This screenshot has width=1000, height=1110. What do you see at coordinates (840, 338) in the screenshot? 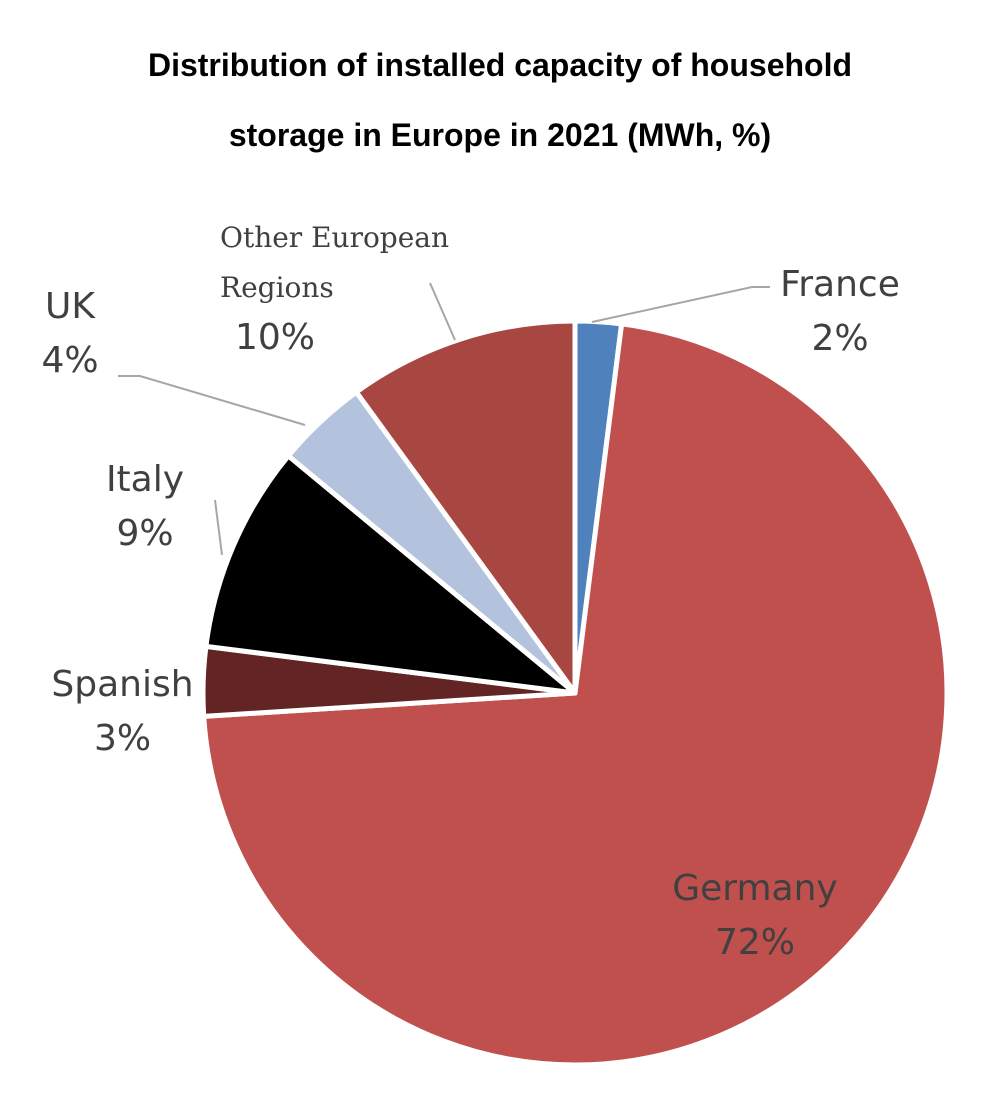
I see `value-label: 2%` at bounding box center [840, 338].